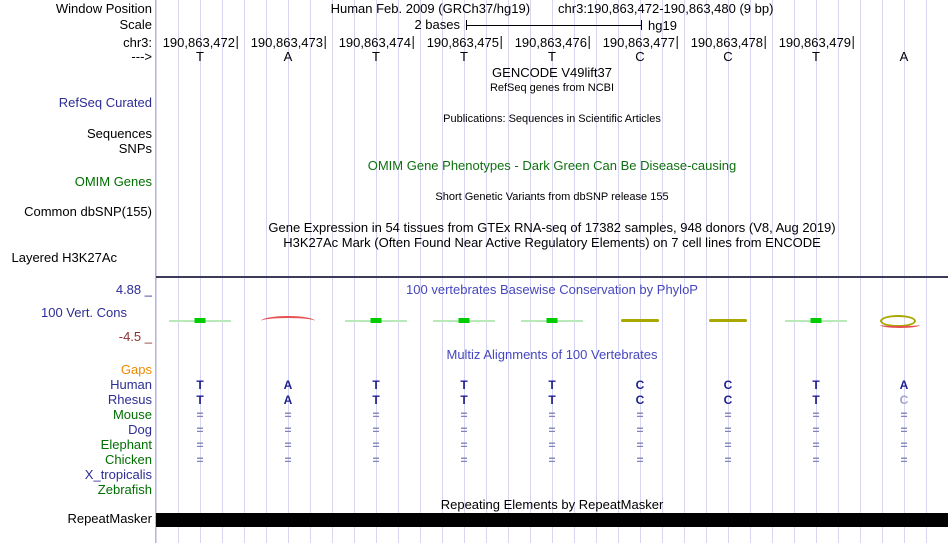 The height and width of the screenshot is (543, 950). What do you see at coordinates (88, 211) in the screenshot?
I see `track-label-common-dbsnp: Common dbSNP(155)` at bounding box center [88, 211].